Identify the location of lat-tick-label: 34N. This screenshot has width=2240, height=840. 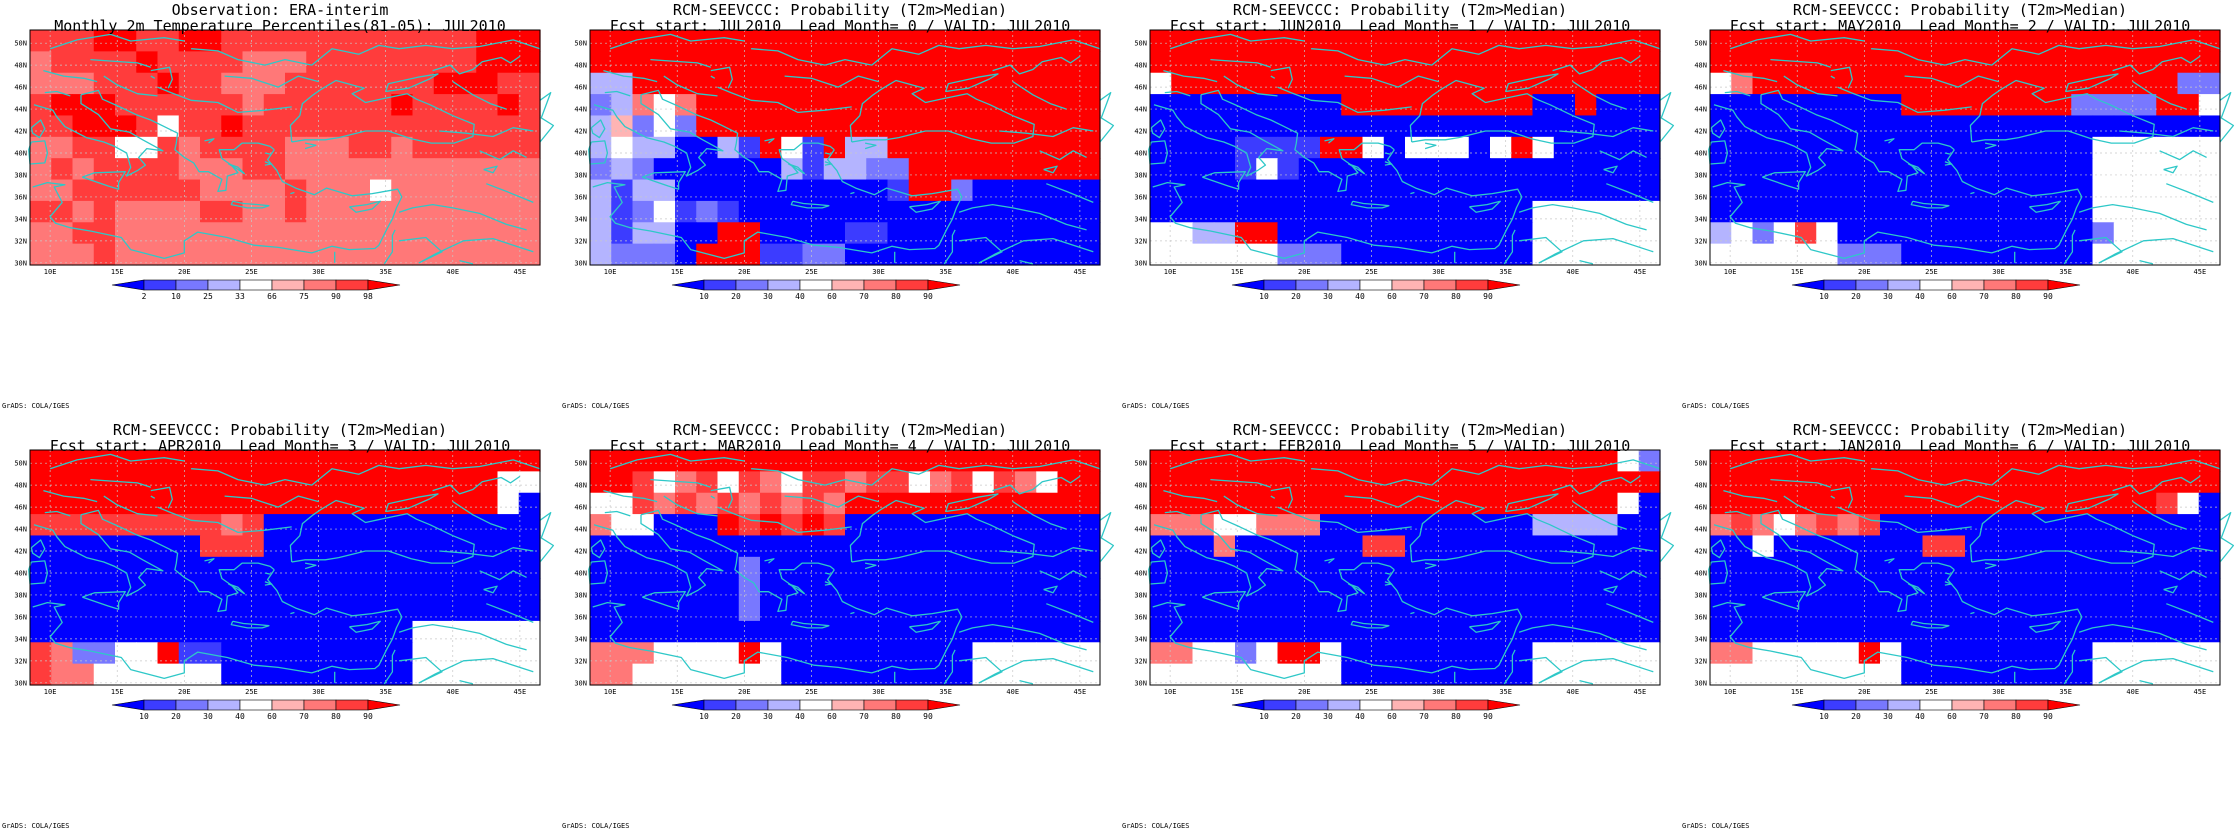
(20, 639).